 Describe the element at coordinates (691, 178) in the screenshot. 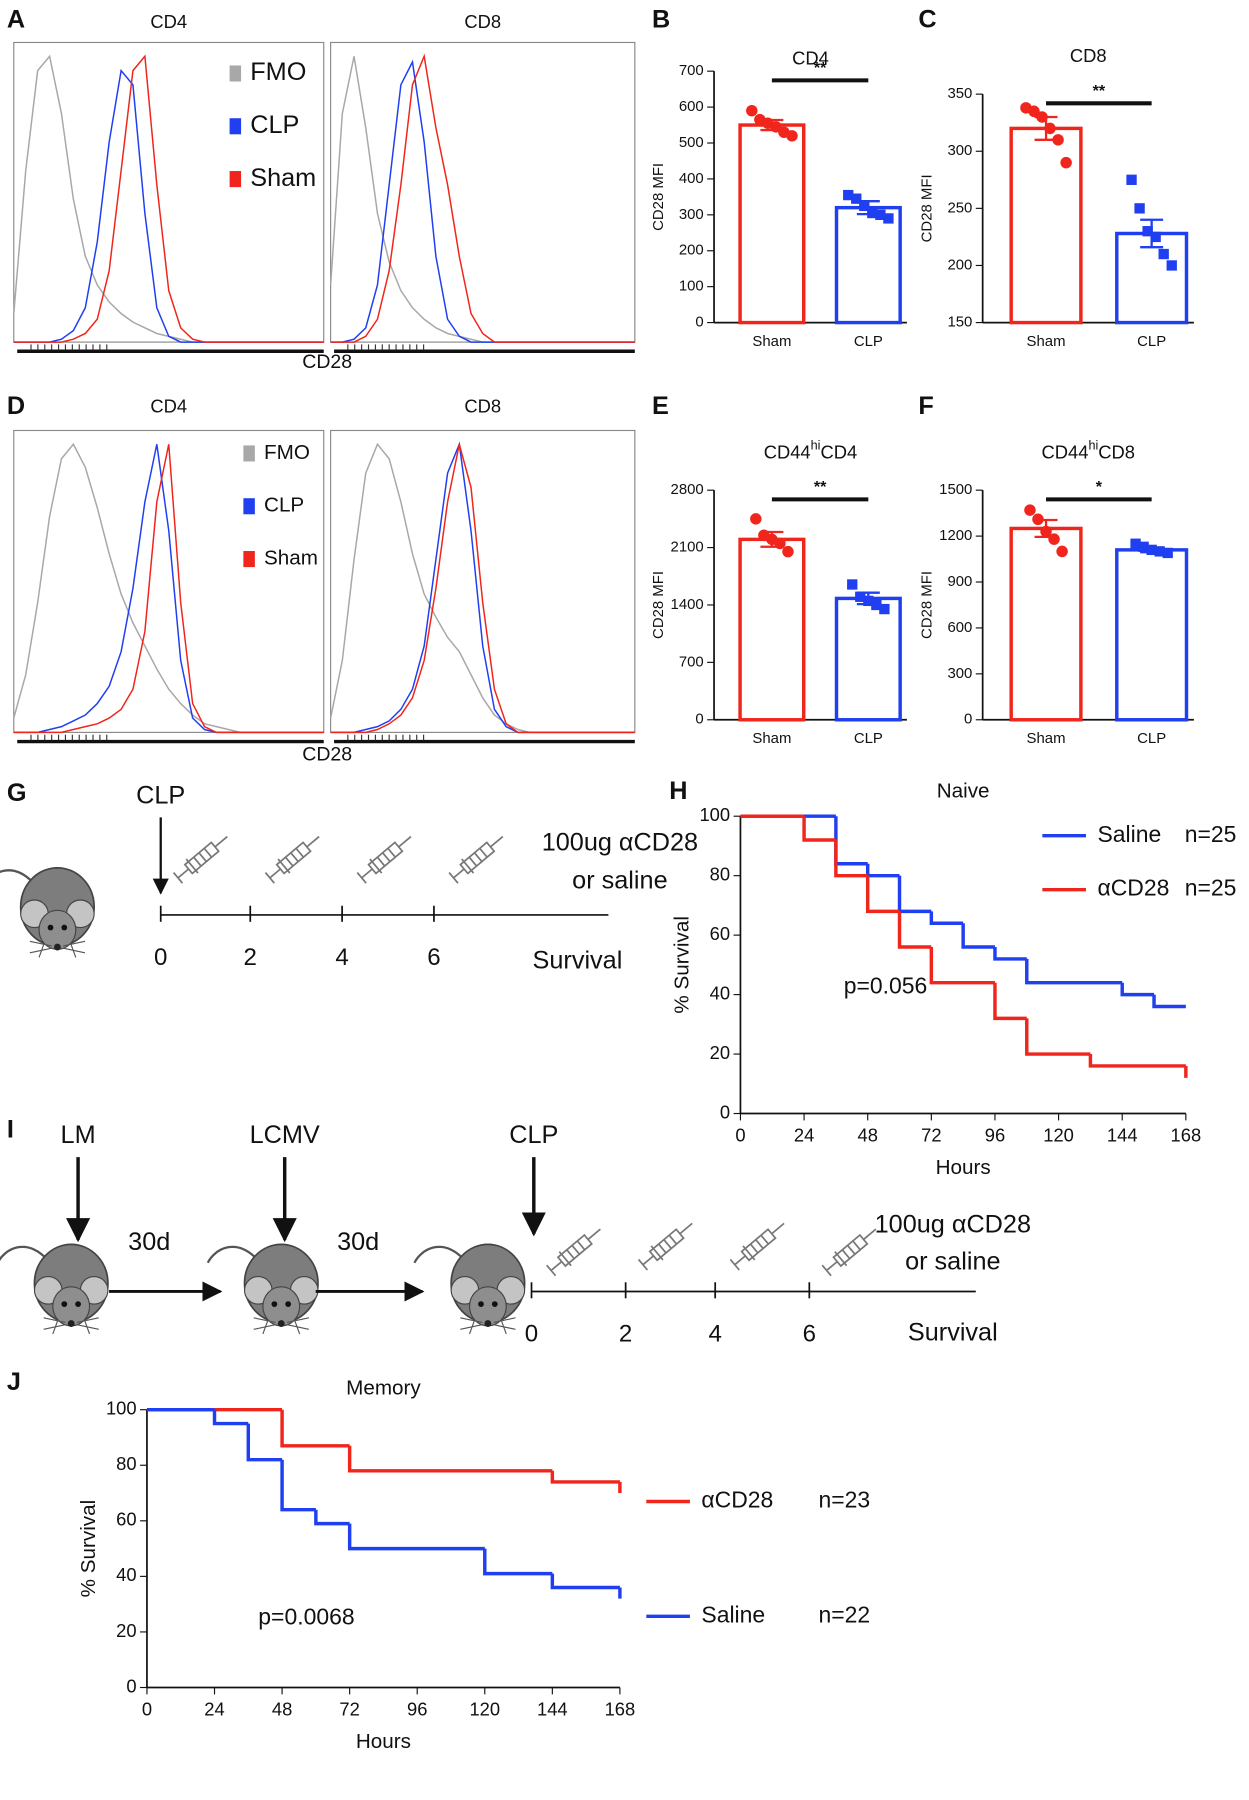

I see `y-tick-label: 400` at that location.